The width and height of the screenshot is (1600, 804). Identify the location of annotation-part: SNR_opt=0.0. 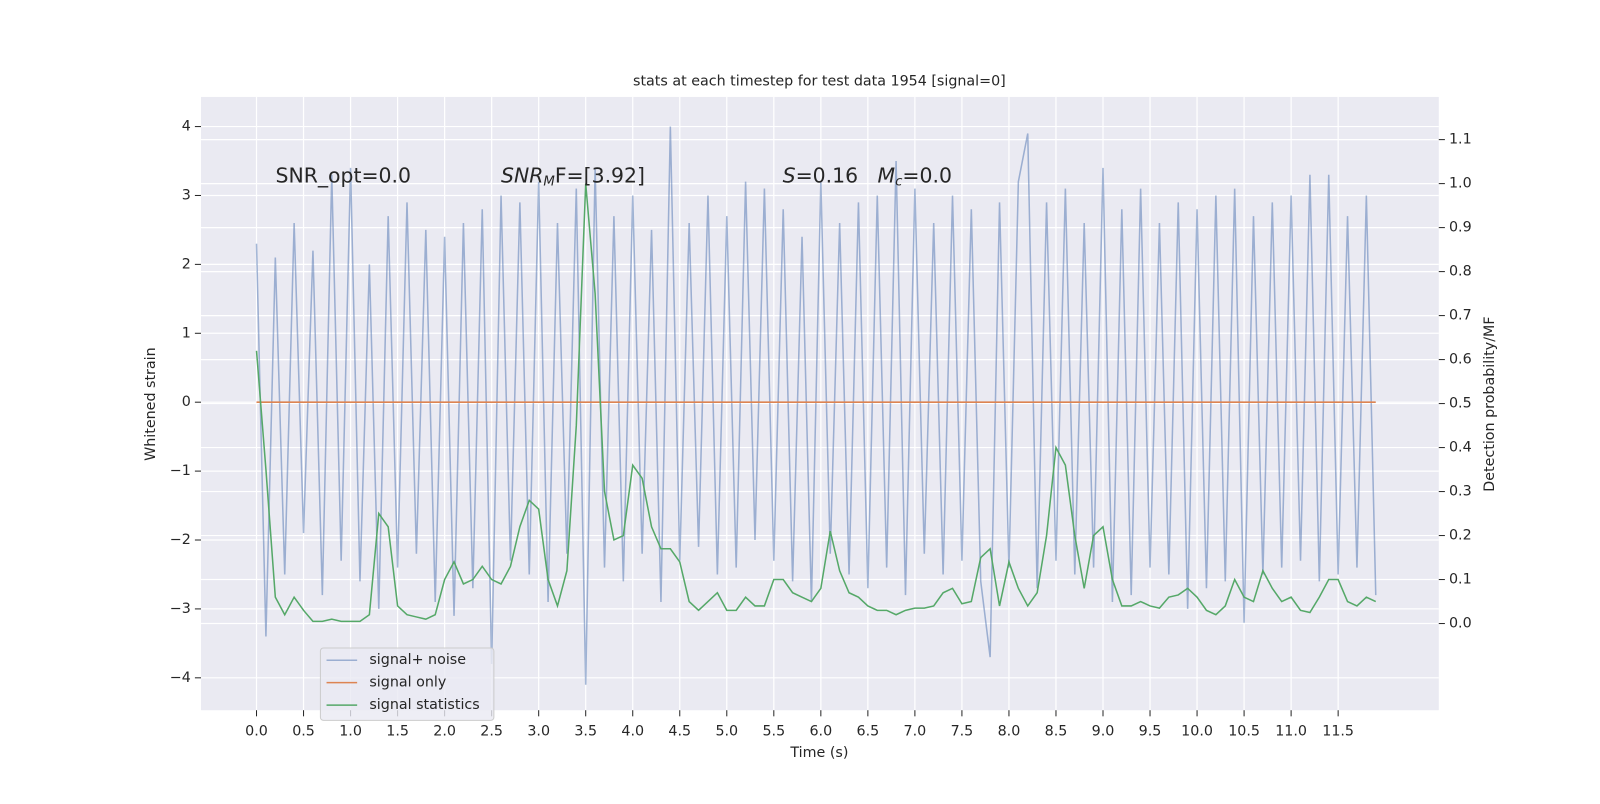
(344, 176).